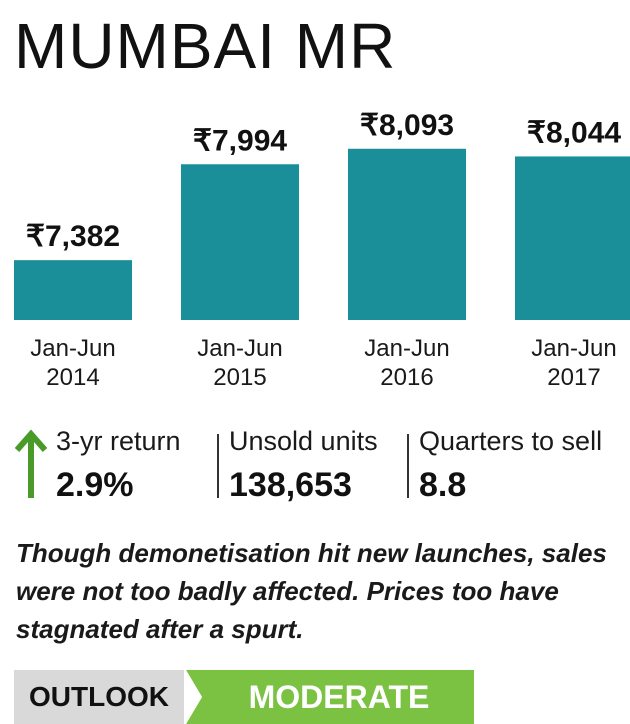  What do you see at coordinates (239, 377) in the screenshot?
I see `category-label: 2015` at bounding box center [239, 377].